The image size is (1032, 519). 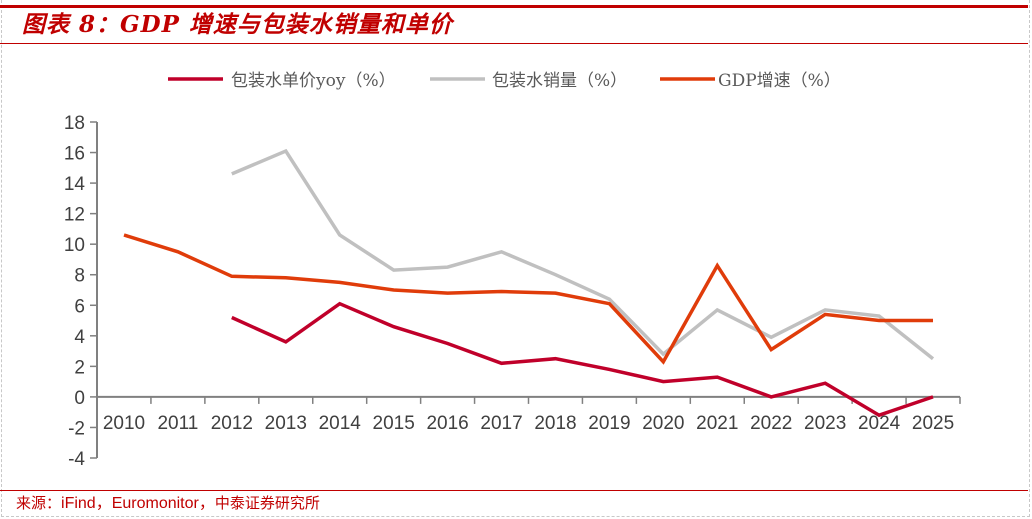 I want to click on x-tick-label: 2024, so click(x=879, y=423).